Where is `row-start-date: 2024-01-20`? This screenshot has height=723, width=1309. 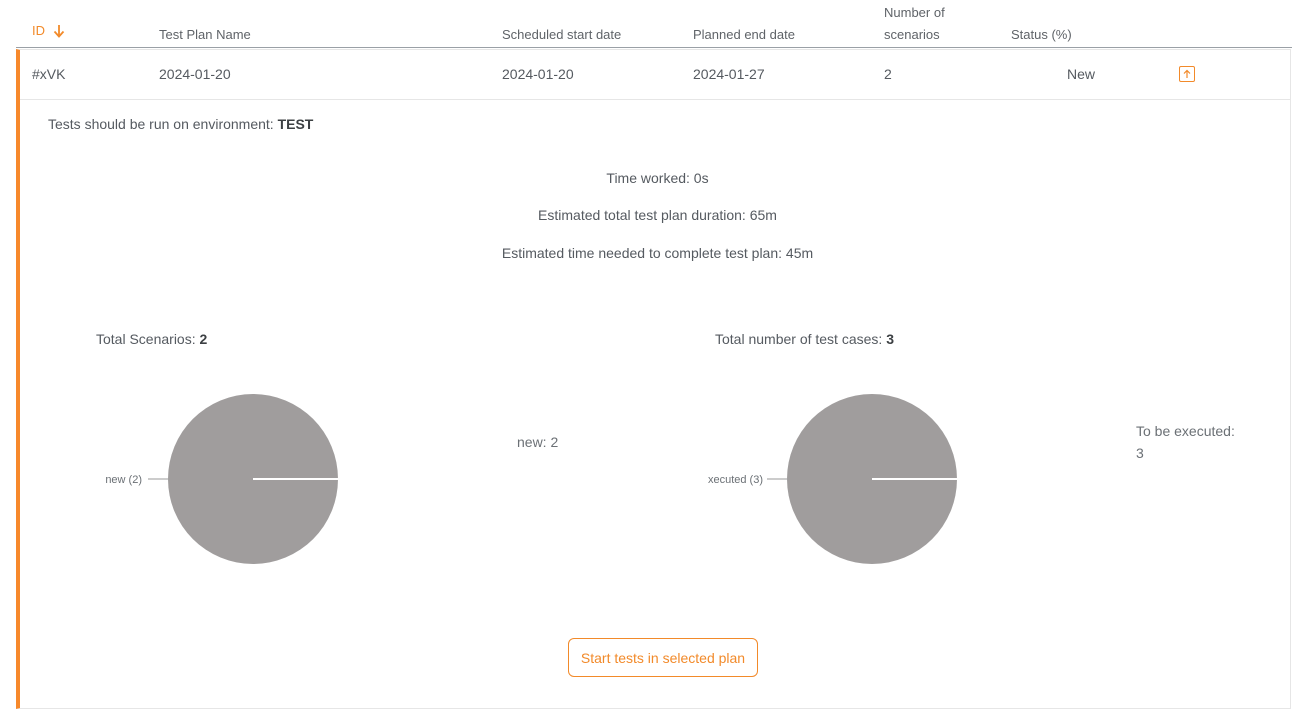 row-start-date: 2024-01-20 is located at coordinates (538, 74).